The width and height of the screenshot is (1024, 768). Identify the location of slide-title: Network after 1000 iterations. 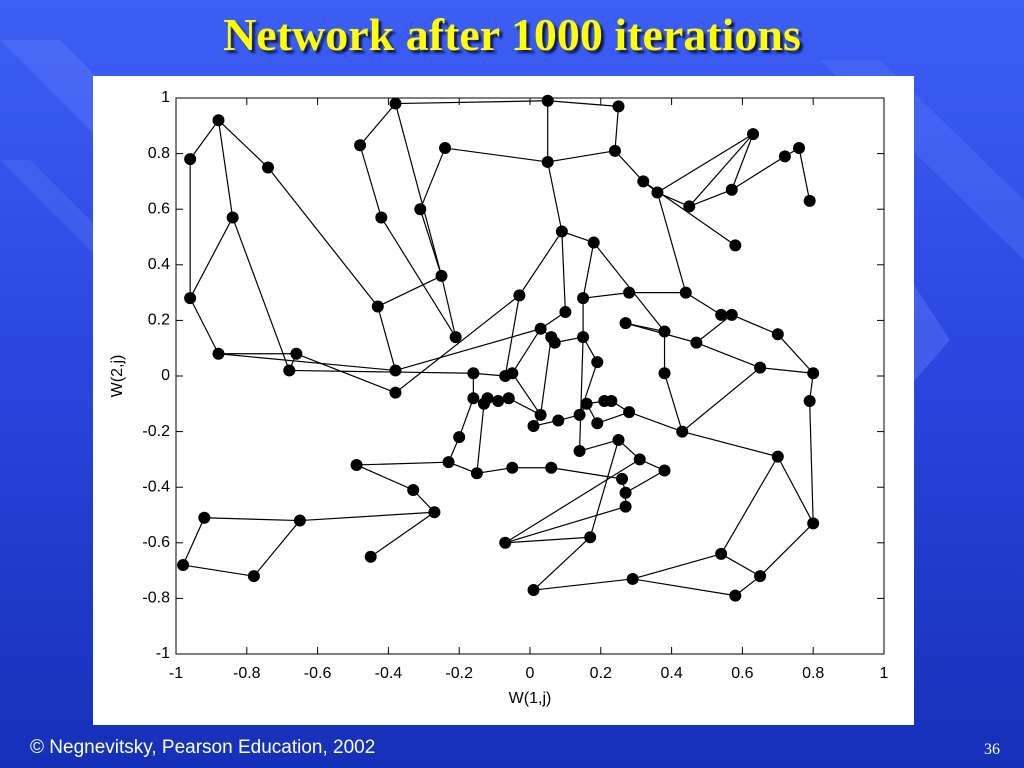
(512, 34).